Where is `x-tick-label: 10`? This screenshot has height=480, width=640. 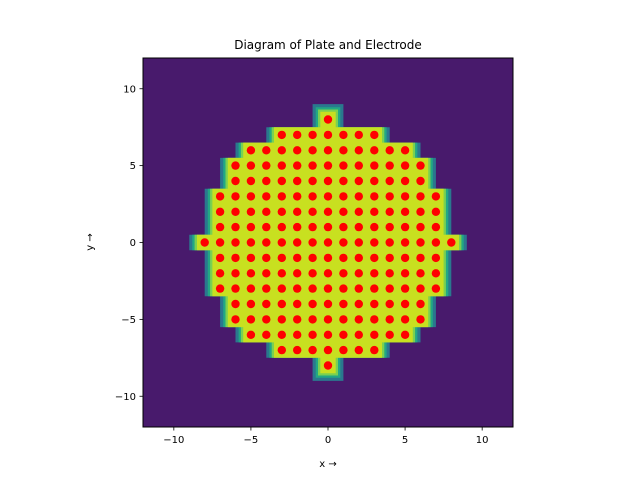 x-tick-label: 10 is located at coordinates (482, 440).